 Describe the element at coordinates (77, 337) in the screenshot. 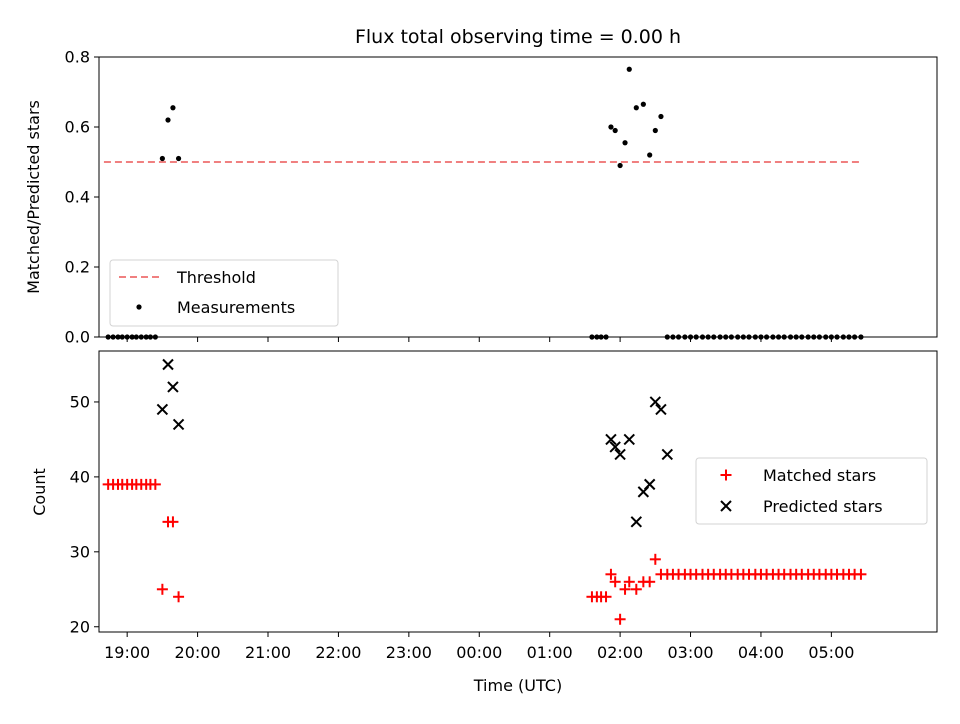

I see `y-tick-label: 0.0` at that location.